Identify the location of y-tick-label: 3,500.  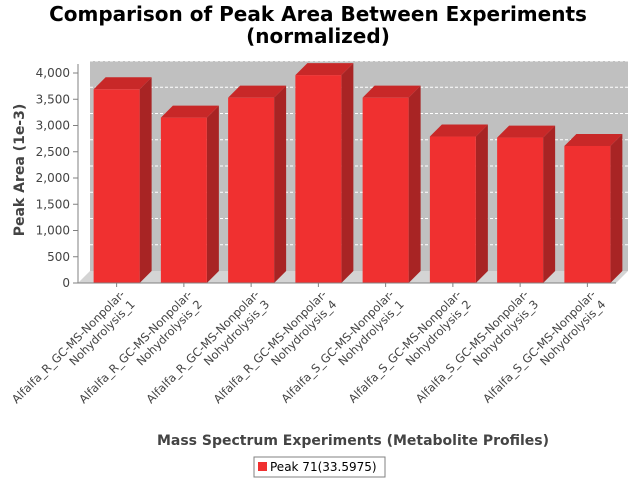
(53, 99).